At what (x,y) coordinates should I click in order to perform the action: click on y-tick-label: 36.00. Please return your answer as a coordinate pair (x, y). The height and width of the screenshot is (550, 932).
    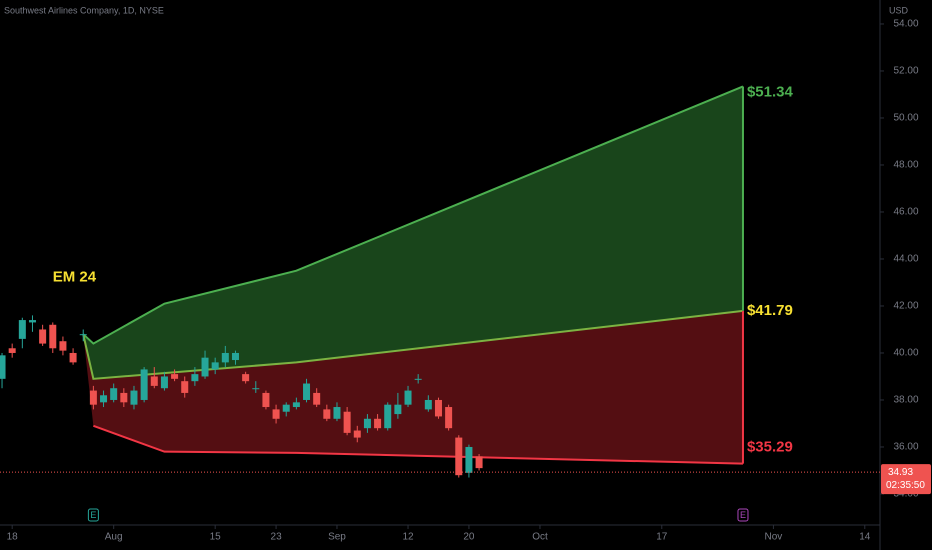
    Looking at the image, I should click on (905, 447).